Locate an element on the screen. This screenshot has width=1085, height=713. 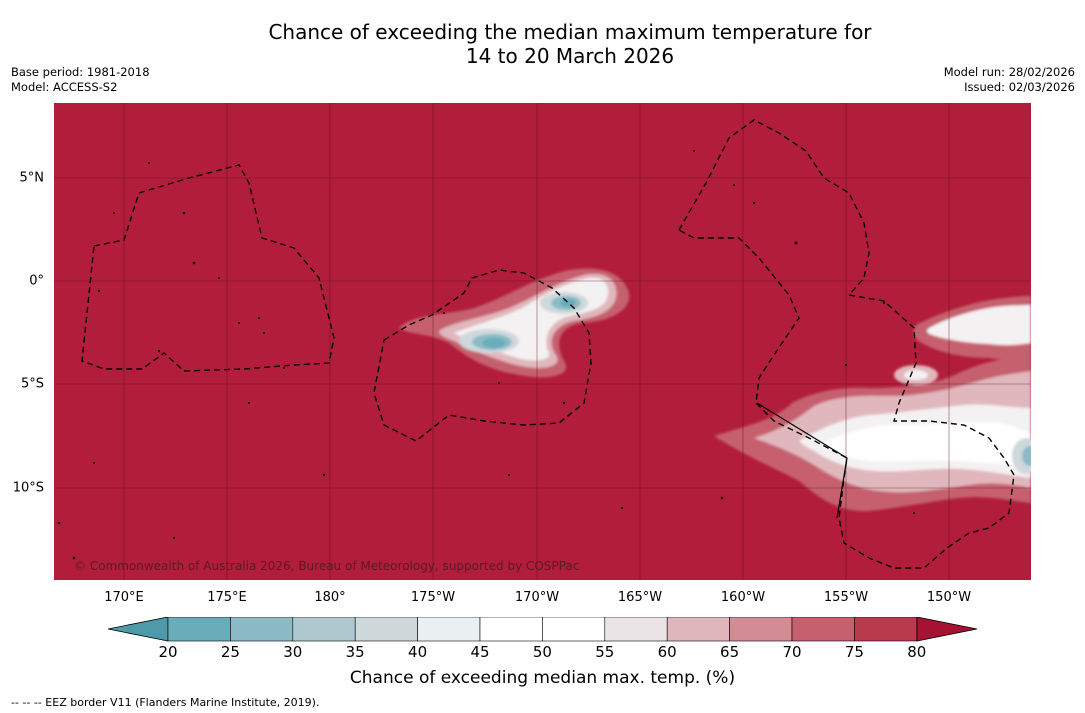
colorbar-tick-label: 30 is located at coordinates (293, 652).